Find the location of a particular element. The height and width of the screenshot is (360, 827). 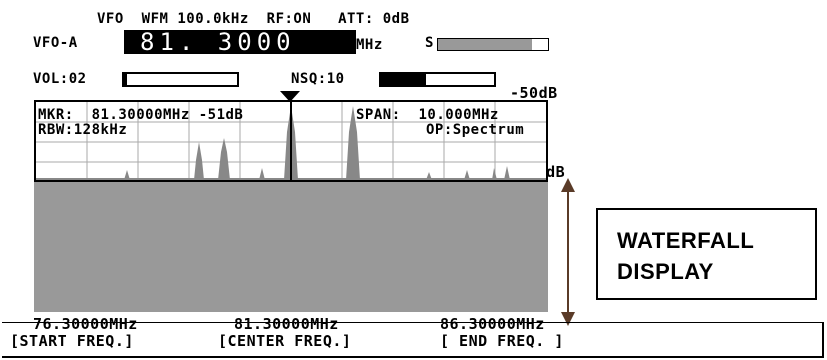

end-frequency: 86.30000MHz is located at coordinates (492, 324).